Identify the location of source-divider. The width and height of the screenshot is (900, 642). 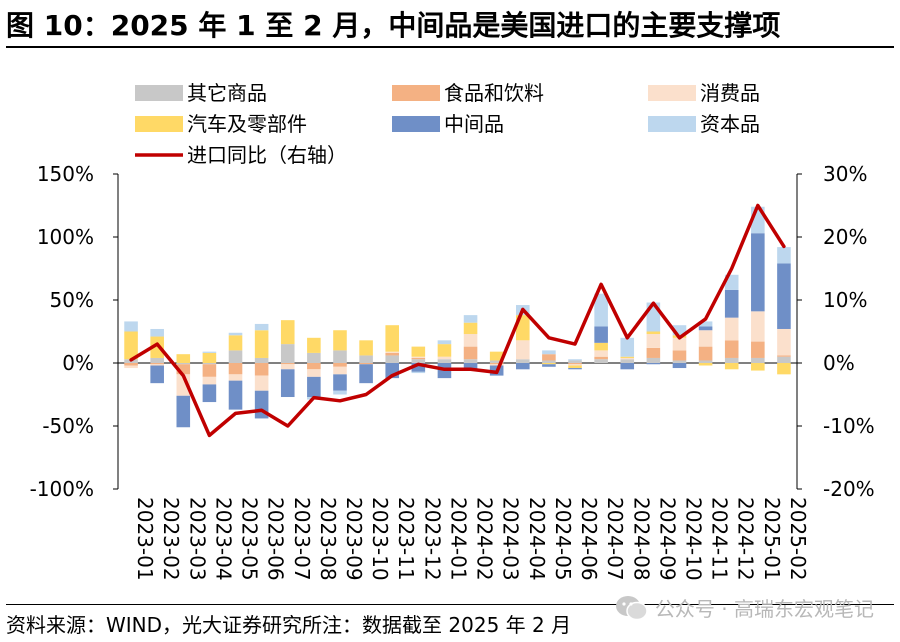
(450, 604).